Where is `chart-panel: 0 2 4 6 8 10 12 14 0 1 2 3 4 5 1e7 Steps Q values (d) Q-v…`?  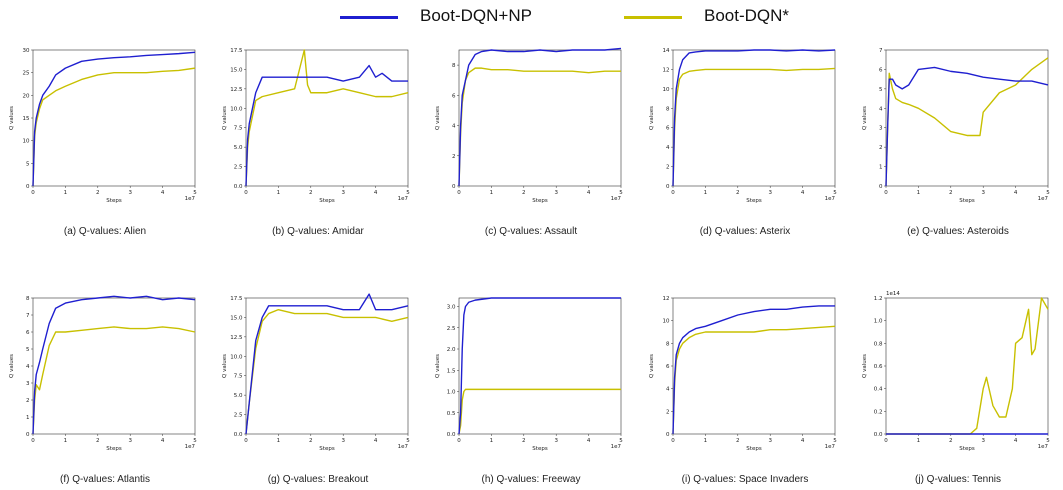
chart-panel: 0 2 4 6 8 10 12 14 0 1 2 3 4 5 1e7 Steps Q values (d) Q-v… is located at coordinates (745, 138).